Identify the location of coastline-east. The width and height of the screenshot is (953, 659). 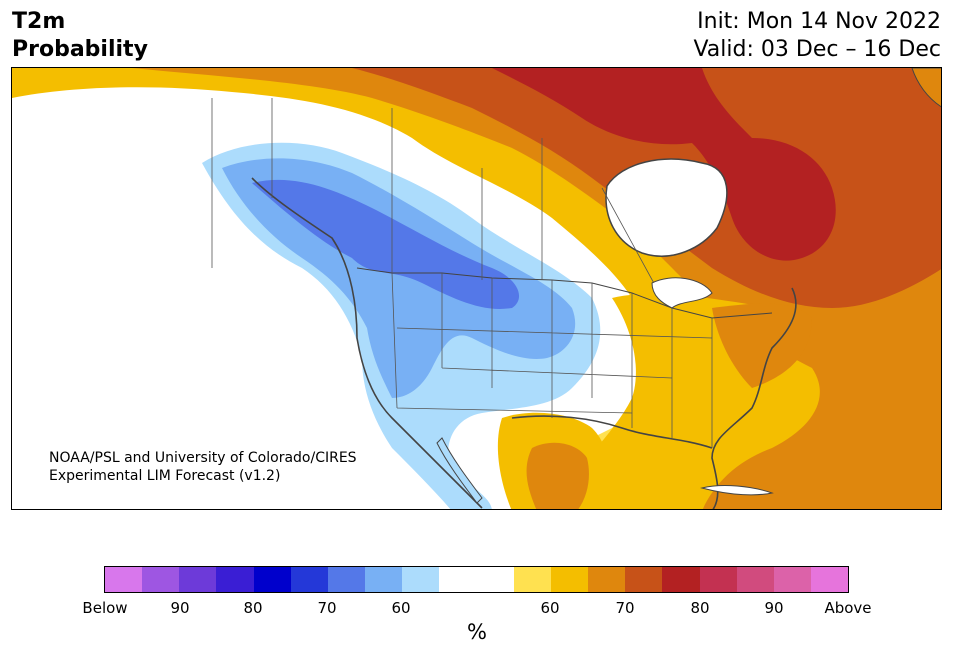
(754, 398).